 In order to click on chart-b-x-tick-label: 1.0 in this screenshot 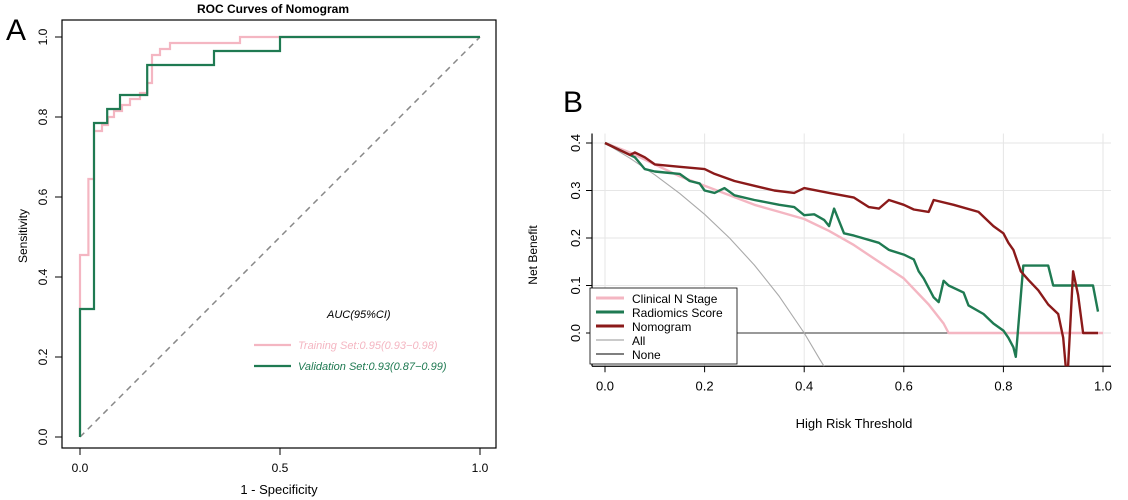, I will do `click(1103, 385)`.